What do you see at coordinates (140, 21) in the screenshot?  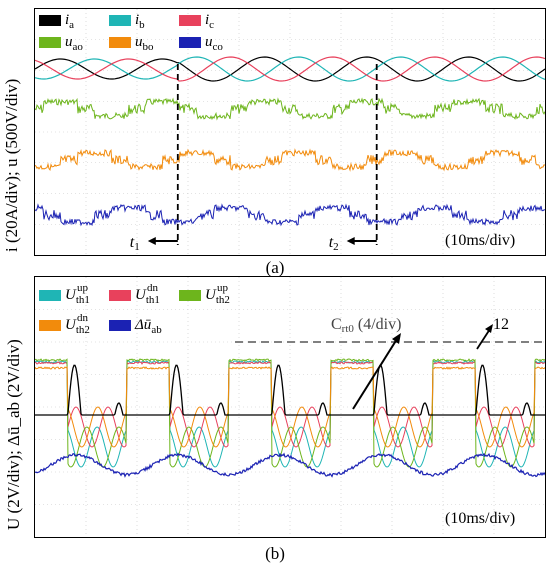 I see `legend-a-ib-label: ib` at bounding box center [140, 21].